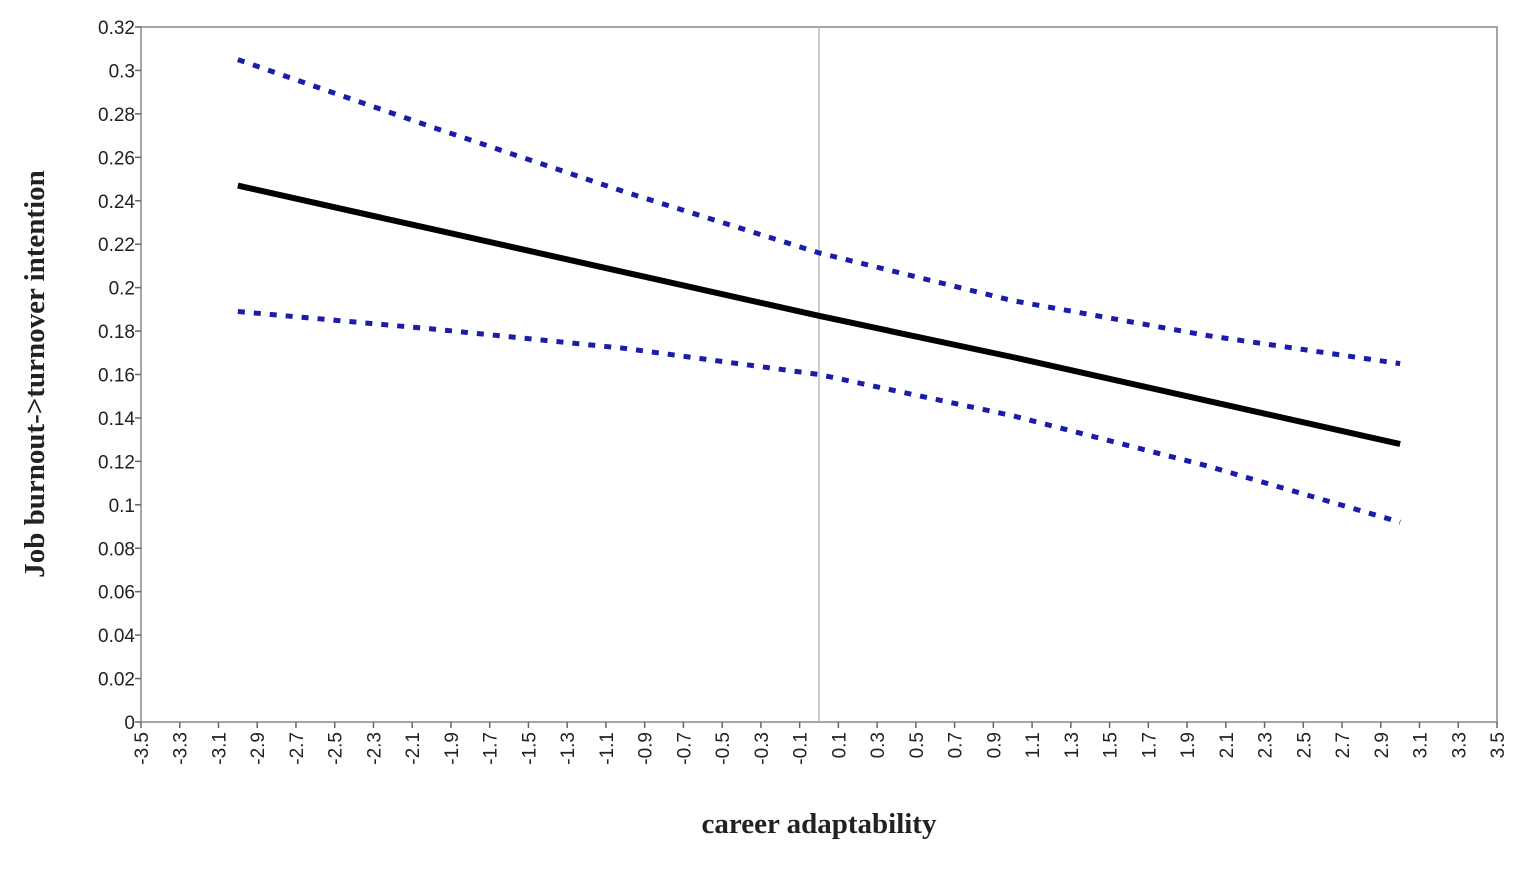 The height and width of the screenshot is (869, 1535). What do you see at coordinates (1149, 745) in the screenshot?
I see `x-tick-label: 1.7` at bounding box center [1149, 745].